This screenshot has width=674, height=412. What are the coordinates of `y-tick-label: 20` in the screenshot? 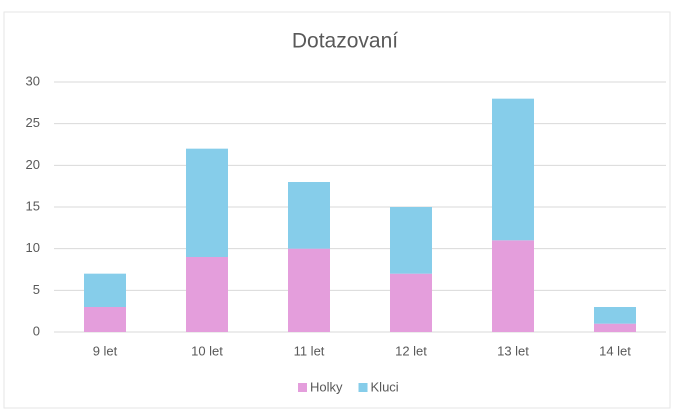 It's located at (33, 164).